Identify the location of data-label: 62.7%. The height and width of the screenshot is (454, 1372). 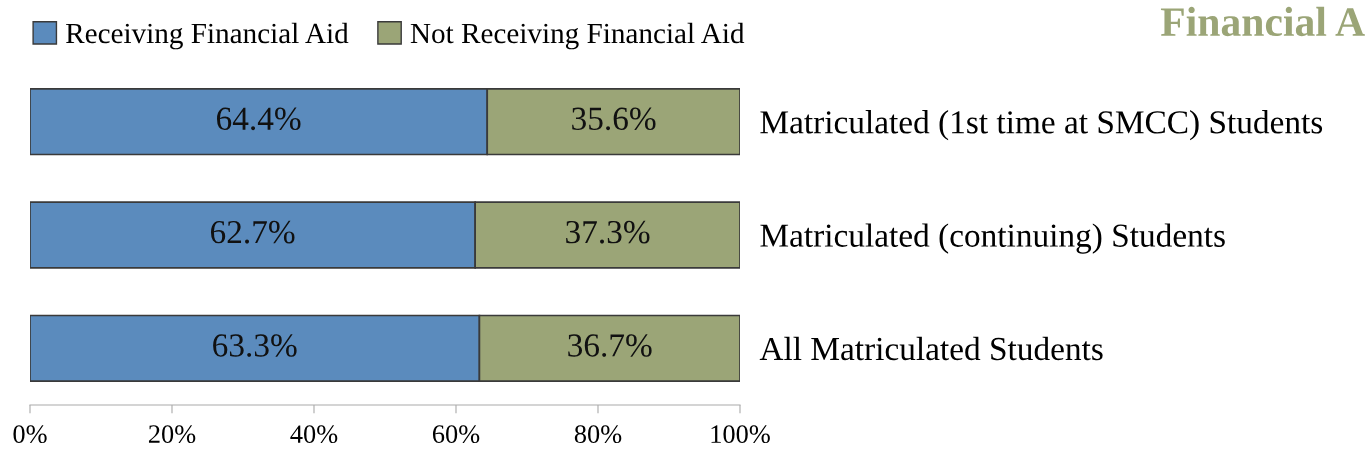
(252, 232).